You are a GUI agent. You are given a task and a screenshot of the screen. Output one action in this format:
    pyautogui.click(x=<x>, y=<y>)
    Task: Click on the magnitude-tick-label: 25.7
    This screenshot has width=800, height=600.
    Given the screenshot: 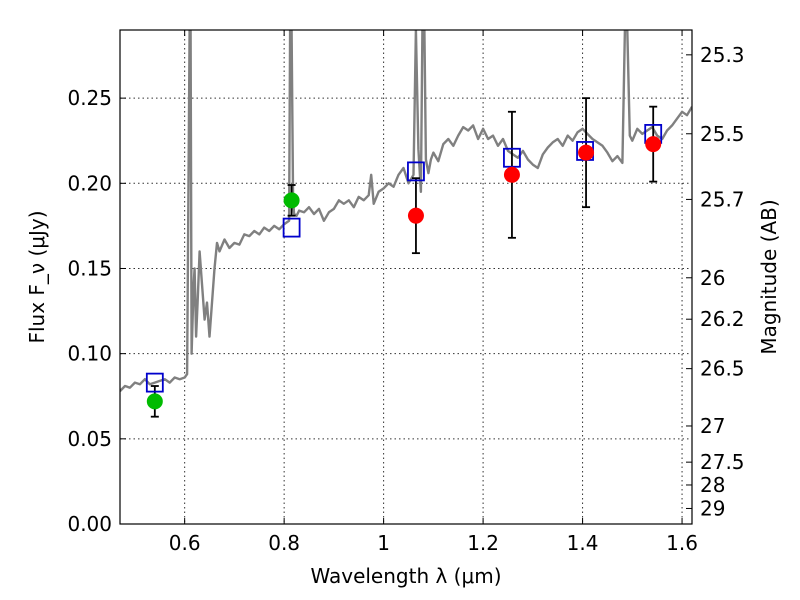 What is the action you would take?
    pyautogui.click(x=722, y=199)
    